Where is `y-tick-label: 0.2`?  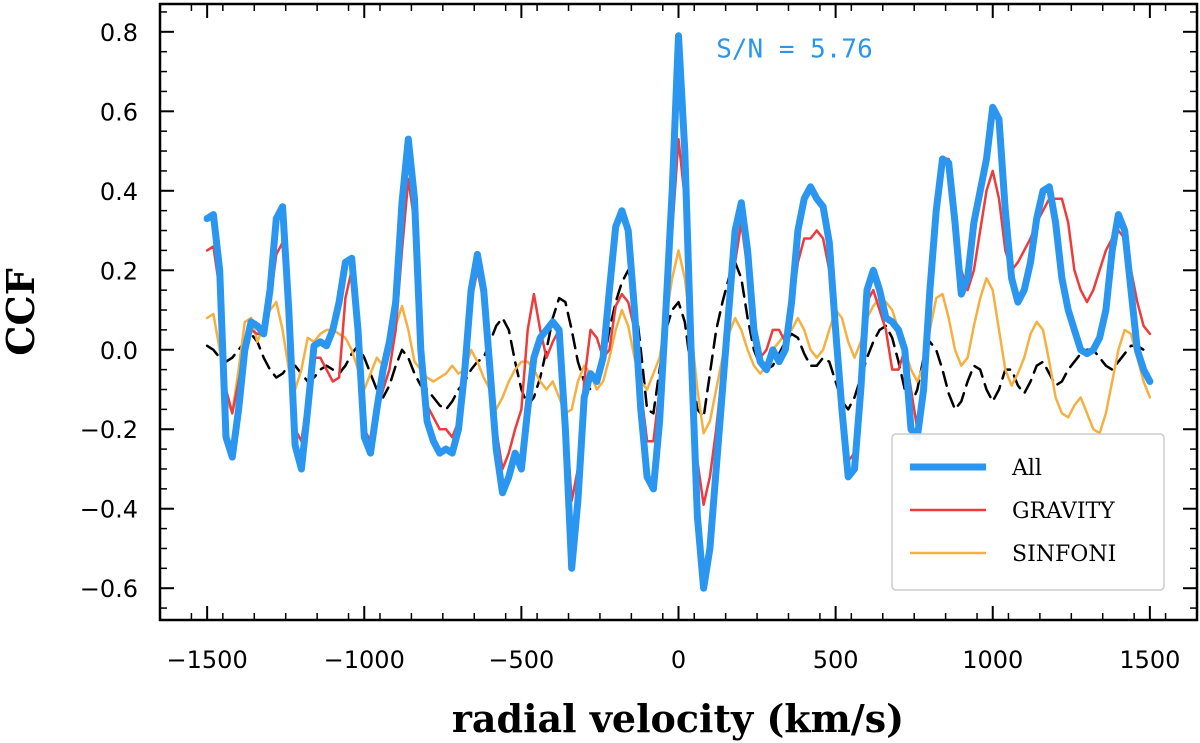
y-tick-label: 0.2 is located at coordinates (119, 271).